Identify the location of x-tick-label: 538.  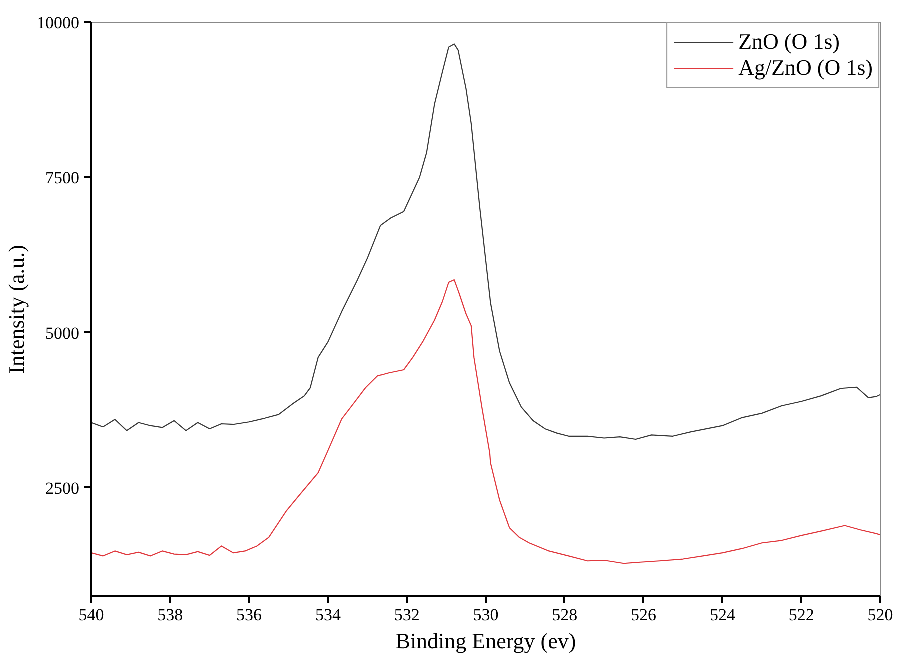
(171, 615).